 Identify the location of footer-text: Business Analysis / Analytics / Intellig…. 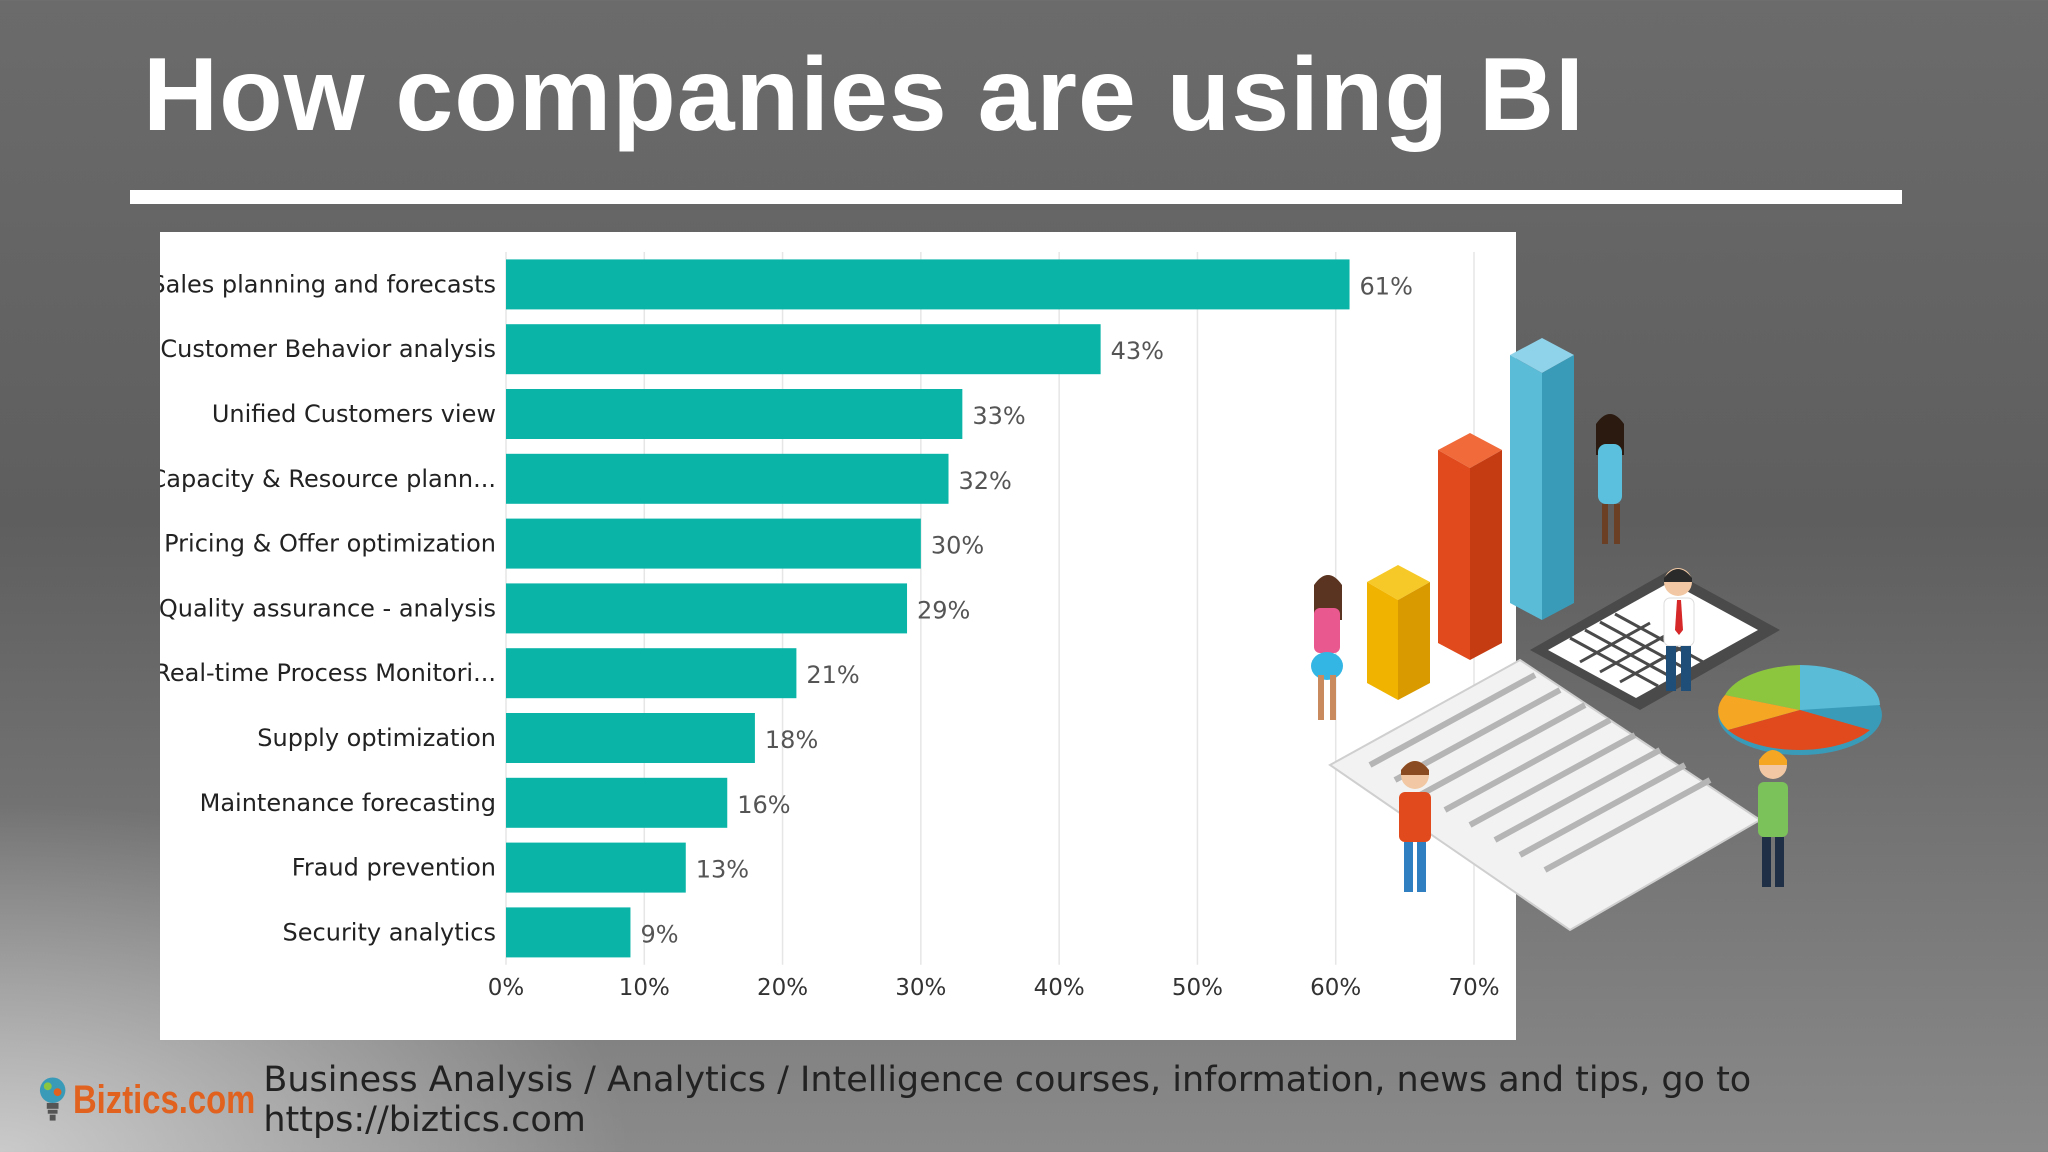
(1007, 1100).